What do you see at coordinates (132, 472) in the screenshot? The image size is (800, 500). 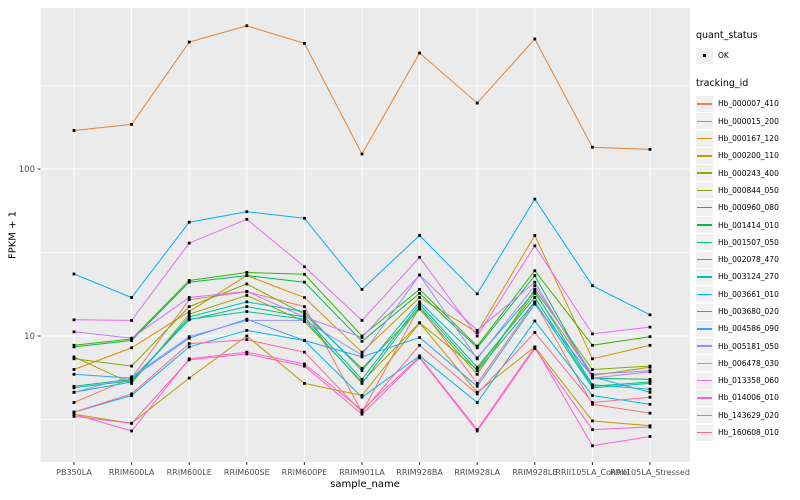 I see `x-tick-label-RRIM600LA: RRIM600LA` at bounding box center [132, 472].